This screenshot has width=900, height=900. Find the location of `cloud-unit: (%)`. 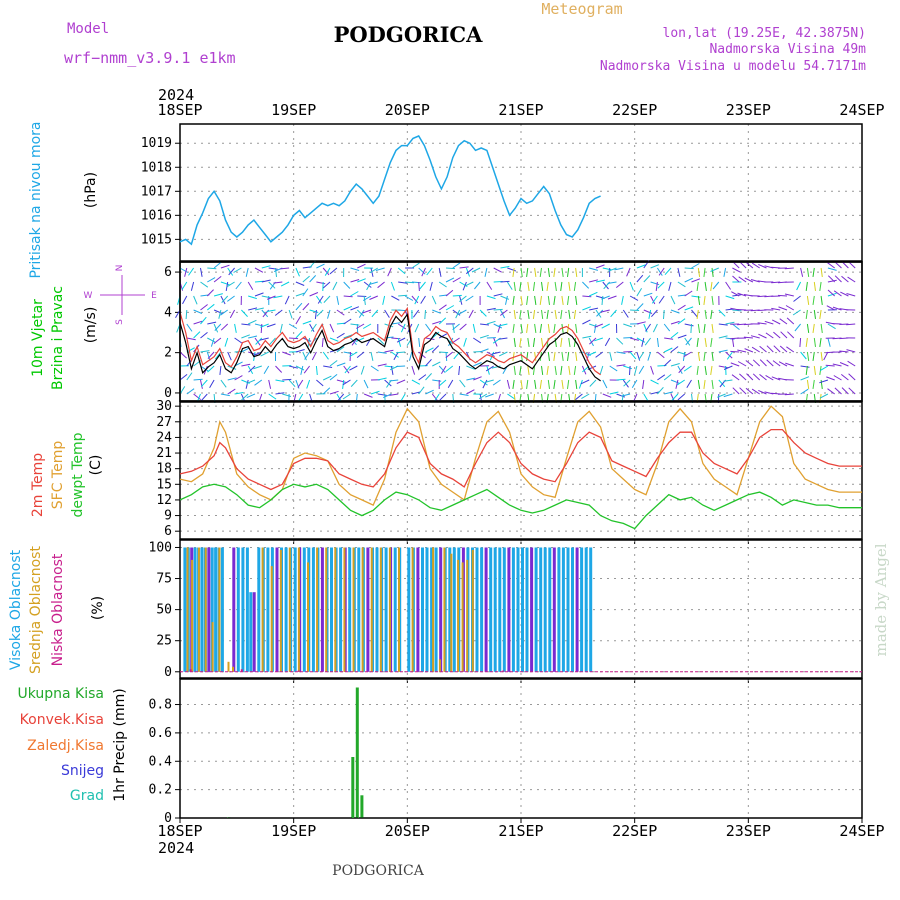

cloud-unit: (%) is located at coordinates (98, 608).